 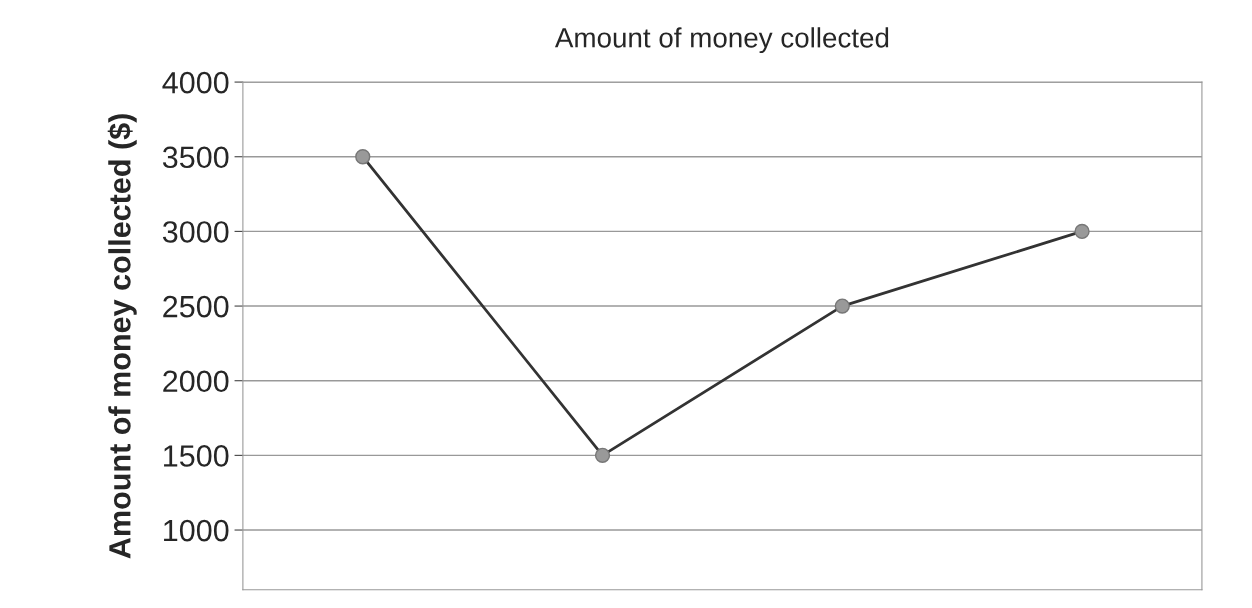 What do you see at coordinates (721, 40) in the screenshot?
I see `chart-title: Amount of money collected` at bounding box center [721, 40].